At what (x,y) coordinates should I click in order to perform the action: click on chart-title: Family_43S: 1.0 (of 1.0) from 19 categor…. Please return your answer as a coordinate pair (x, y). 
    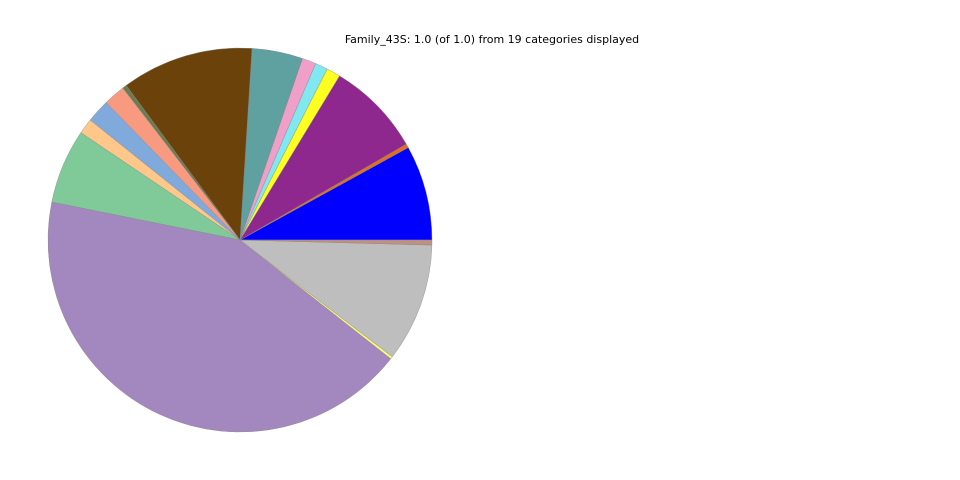
    Looking at the image, I should click on (492, 39).